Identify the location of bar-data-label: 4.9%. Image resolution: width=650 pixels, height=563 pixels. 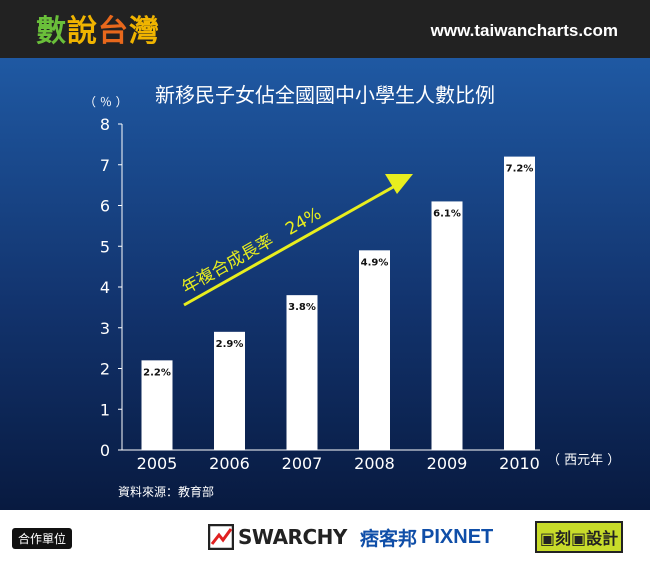
(375, 262).